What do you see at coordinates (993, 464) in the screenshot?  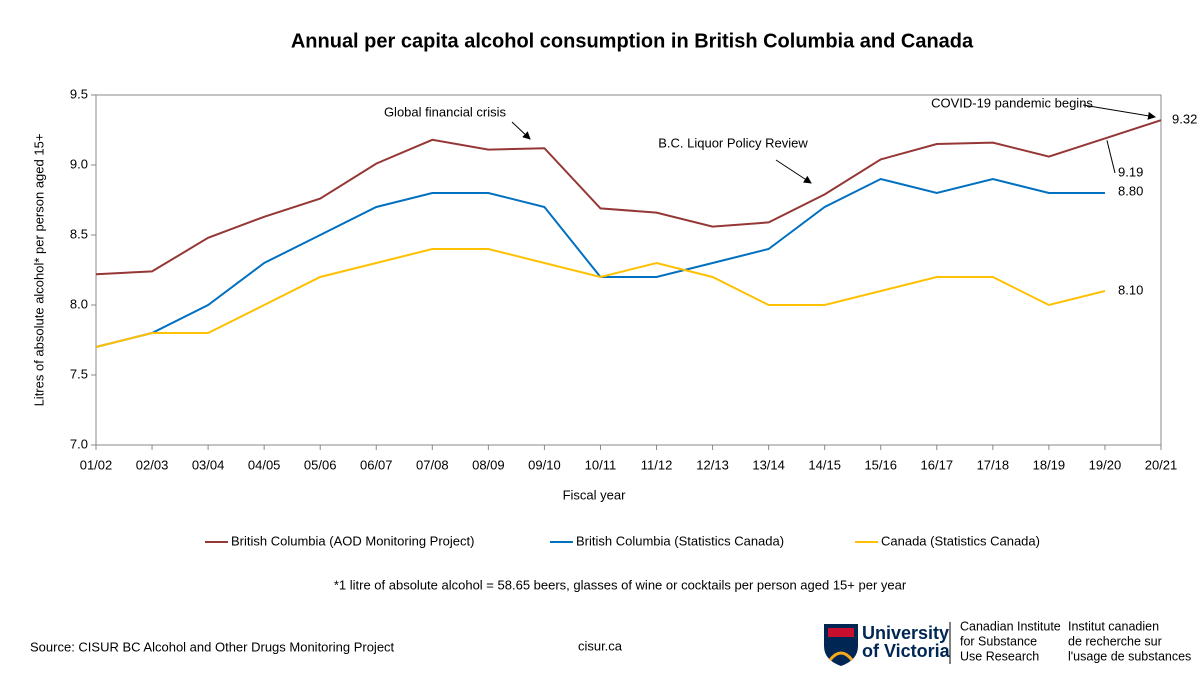 I see `x-tick-label: 17/18` at bounding box center [993, 464].